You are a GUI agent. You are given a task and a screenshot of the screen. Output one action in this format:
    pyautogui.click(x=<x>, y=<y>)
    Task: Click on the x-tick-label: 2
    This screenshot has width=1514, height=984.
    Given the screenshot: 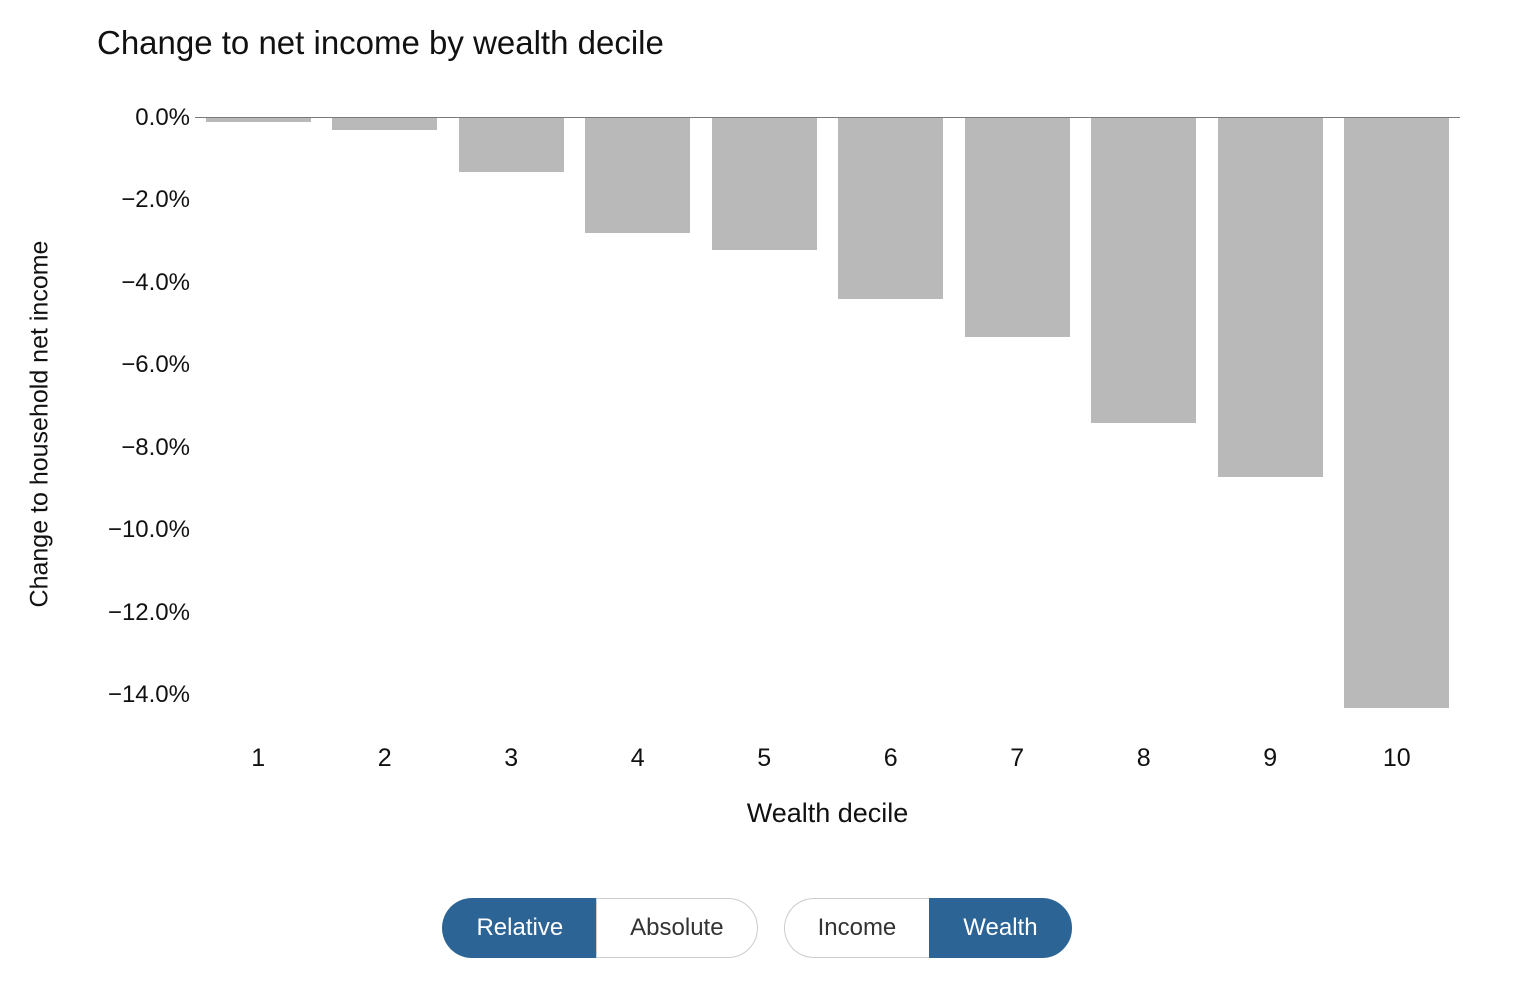 What is the action you would take?
    pyautogui.click(x=384, y=758)
    